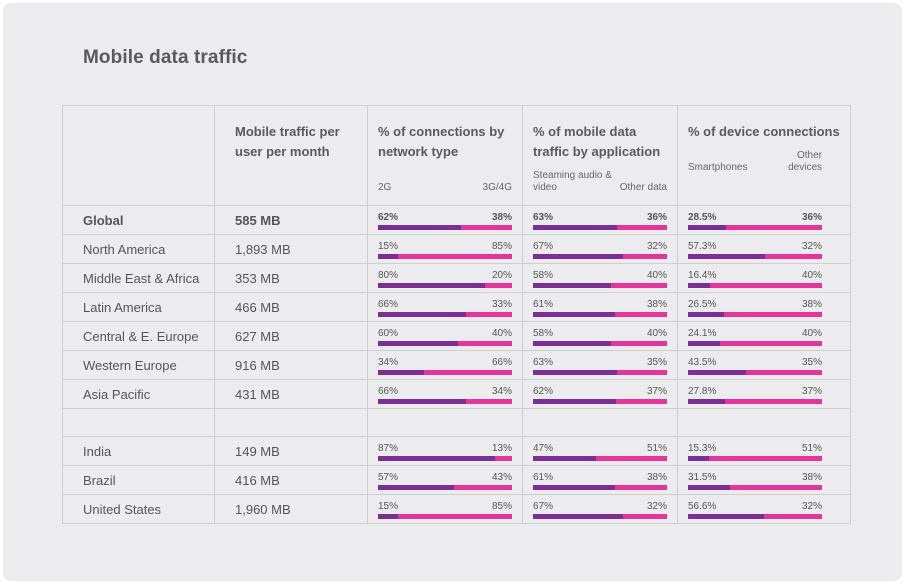 Image resolution: width=906 pixels, height=586 pixels. What do you see at coordinates (138, 278) in the screenshot?
I see `region-name: Middle East & Africa` at bounding box center [138, 278].